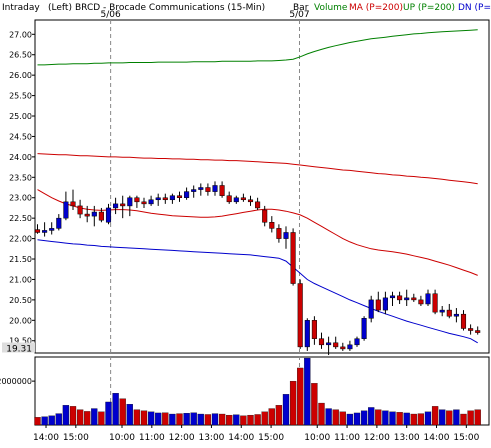 The height and width of the screenshot is (448, 491). Describe the element at coordinates (20, 177) in the screenshot. I see `price-tick-label: 23.50` at that location.